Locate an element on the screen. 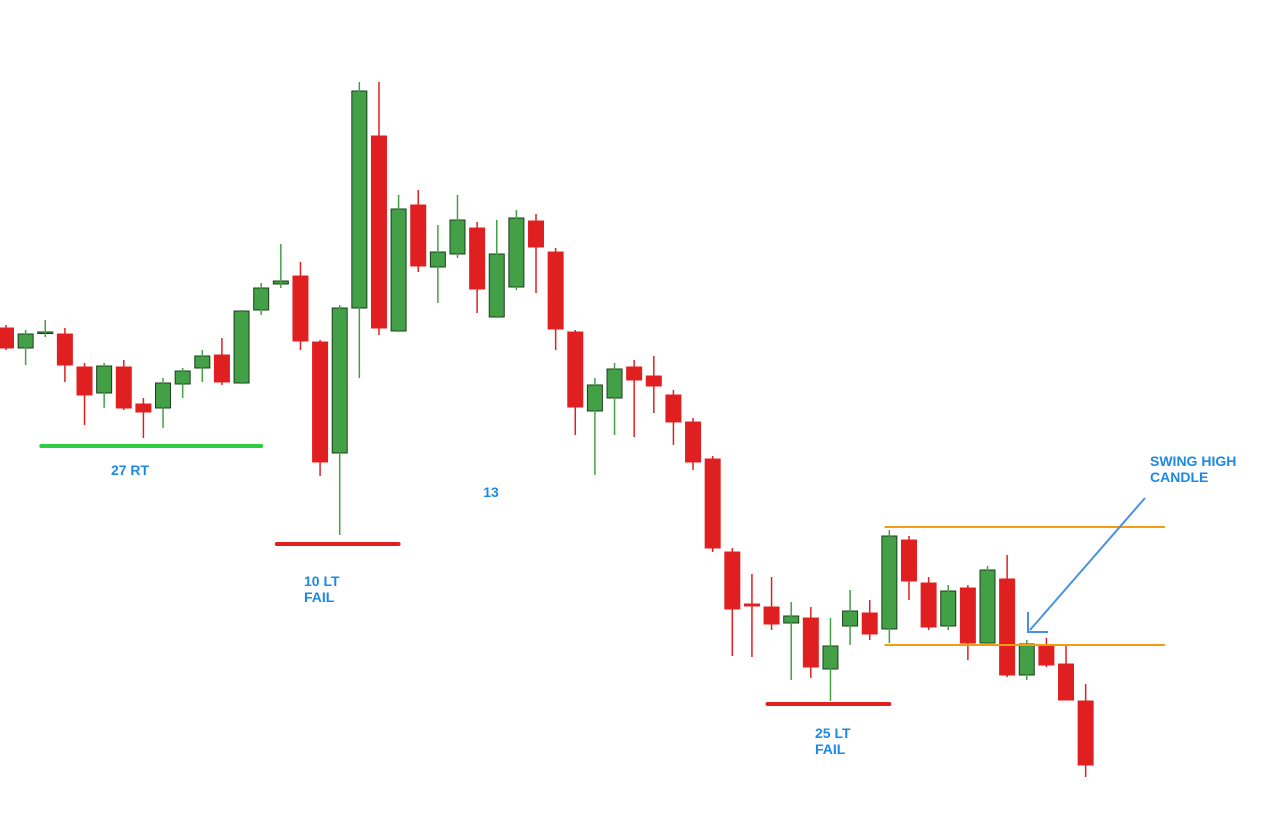 The height and width of the screenshot is (838, 1276). arrow-shaft is located at coordinates (1087, 564).